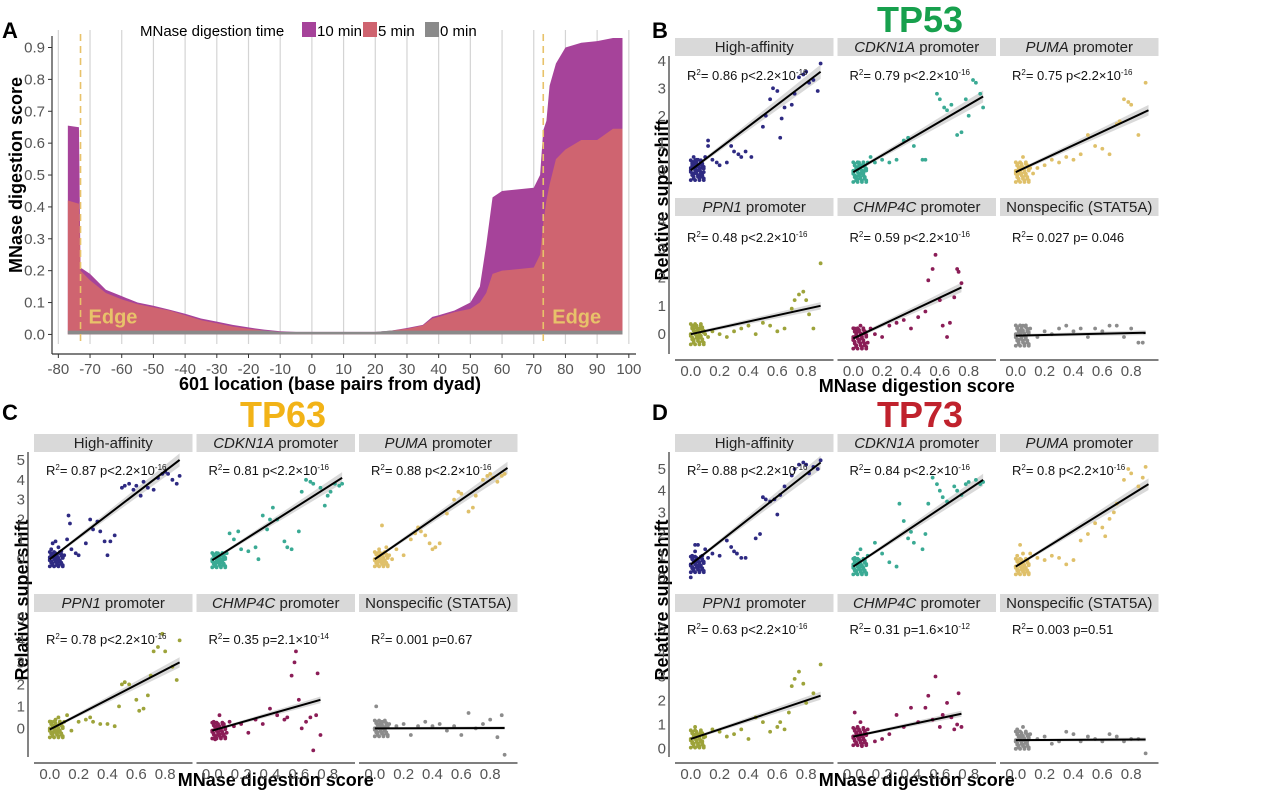  I want to click on facet-title: TP63, so click(283, 414).